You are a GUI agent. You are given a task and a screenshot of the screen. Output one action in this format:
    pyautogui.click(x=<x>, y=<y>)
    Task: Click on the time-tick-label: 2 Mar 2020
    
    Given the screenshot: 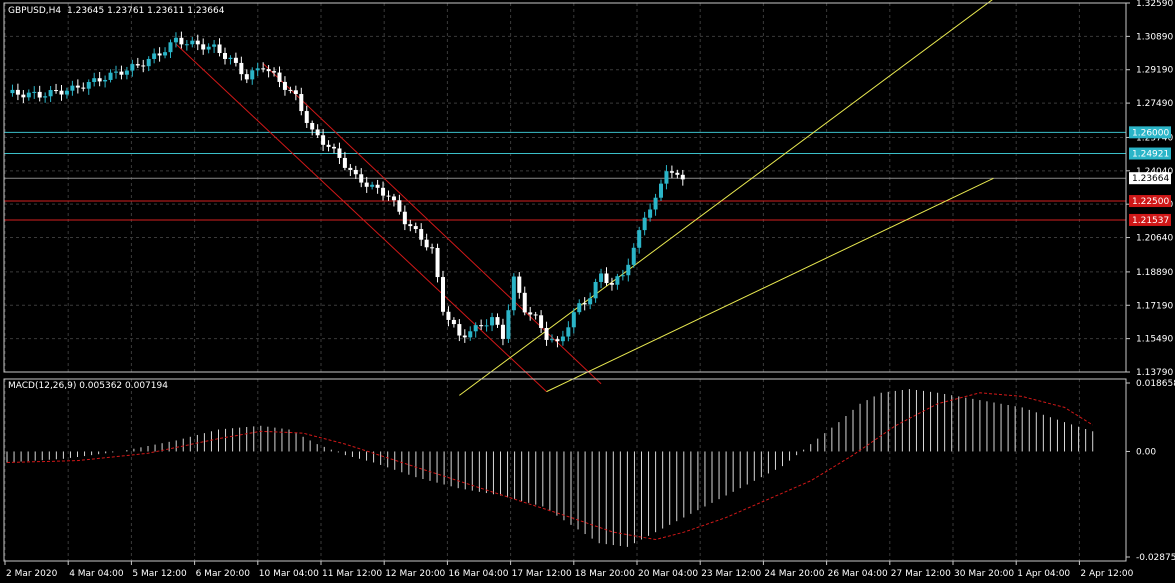 What is the action you would take?
    pyautogui.click(x=32, y=574)
    